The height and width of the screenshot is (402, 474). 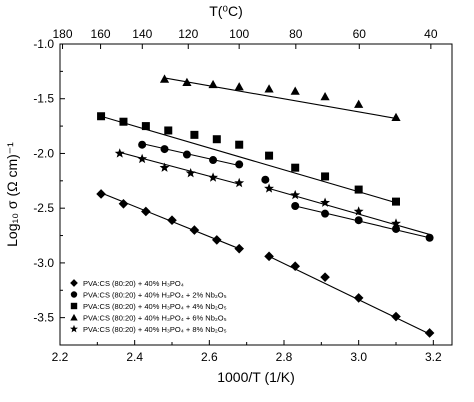 What do you see at coordinates (43, 208) in the screenshot?
I see `y-tick-label: -2.5` at bounding box center [43, 208].